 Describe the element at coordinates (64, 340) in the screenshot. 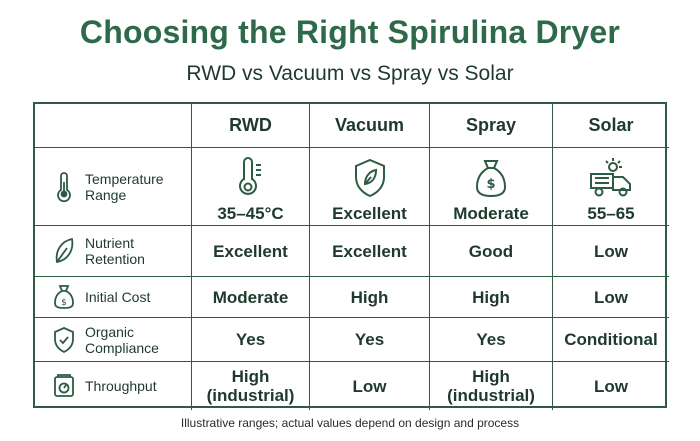

I see `shield-check-icon` at that location.